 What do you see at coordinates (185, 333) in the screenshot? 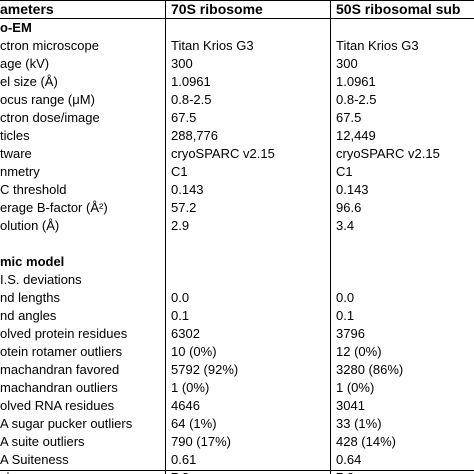
I see `value-70s: 6302` at bounding box center [185, 333].